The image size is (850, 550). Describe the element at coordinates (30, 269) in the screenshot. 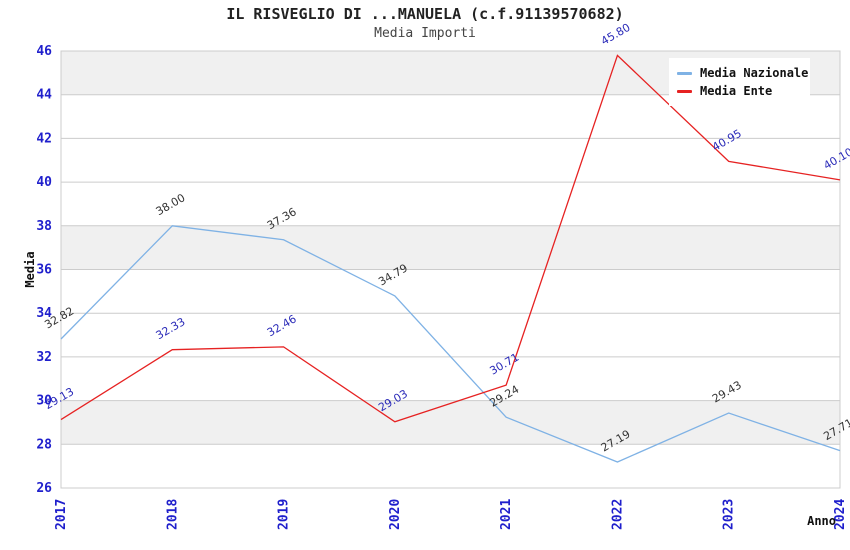

I see `y-axis-title: Media` at that location.